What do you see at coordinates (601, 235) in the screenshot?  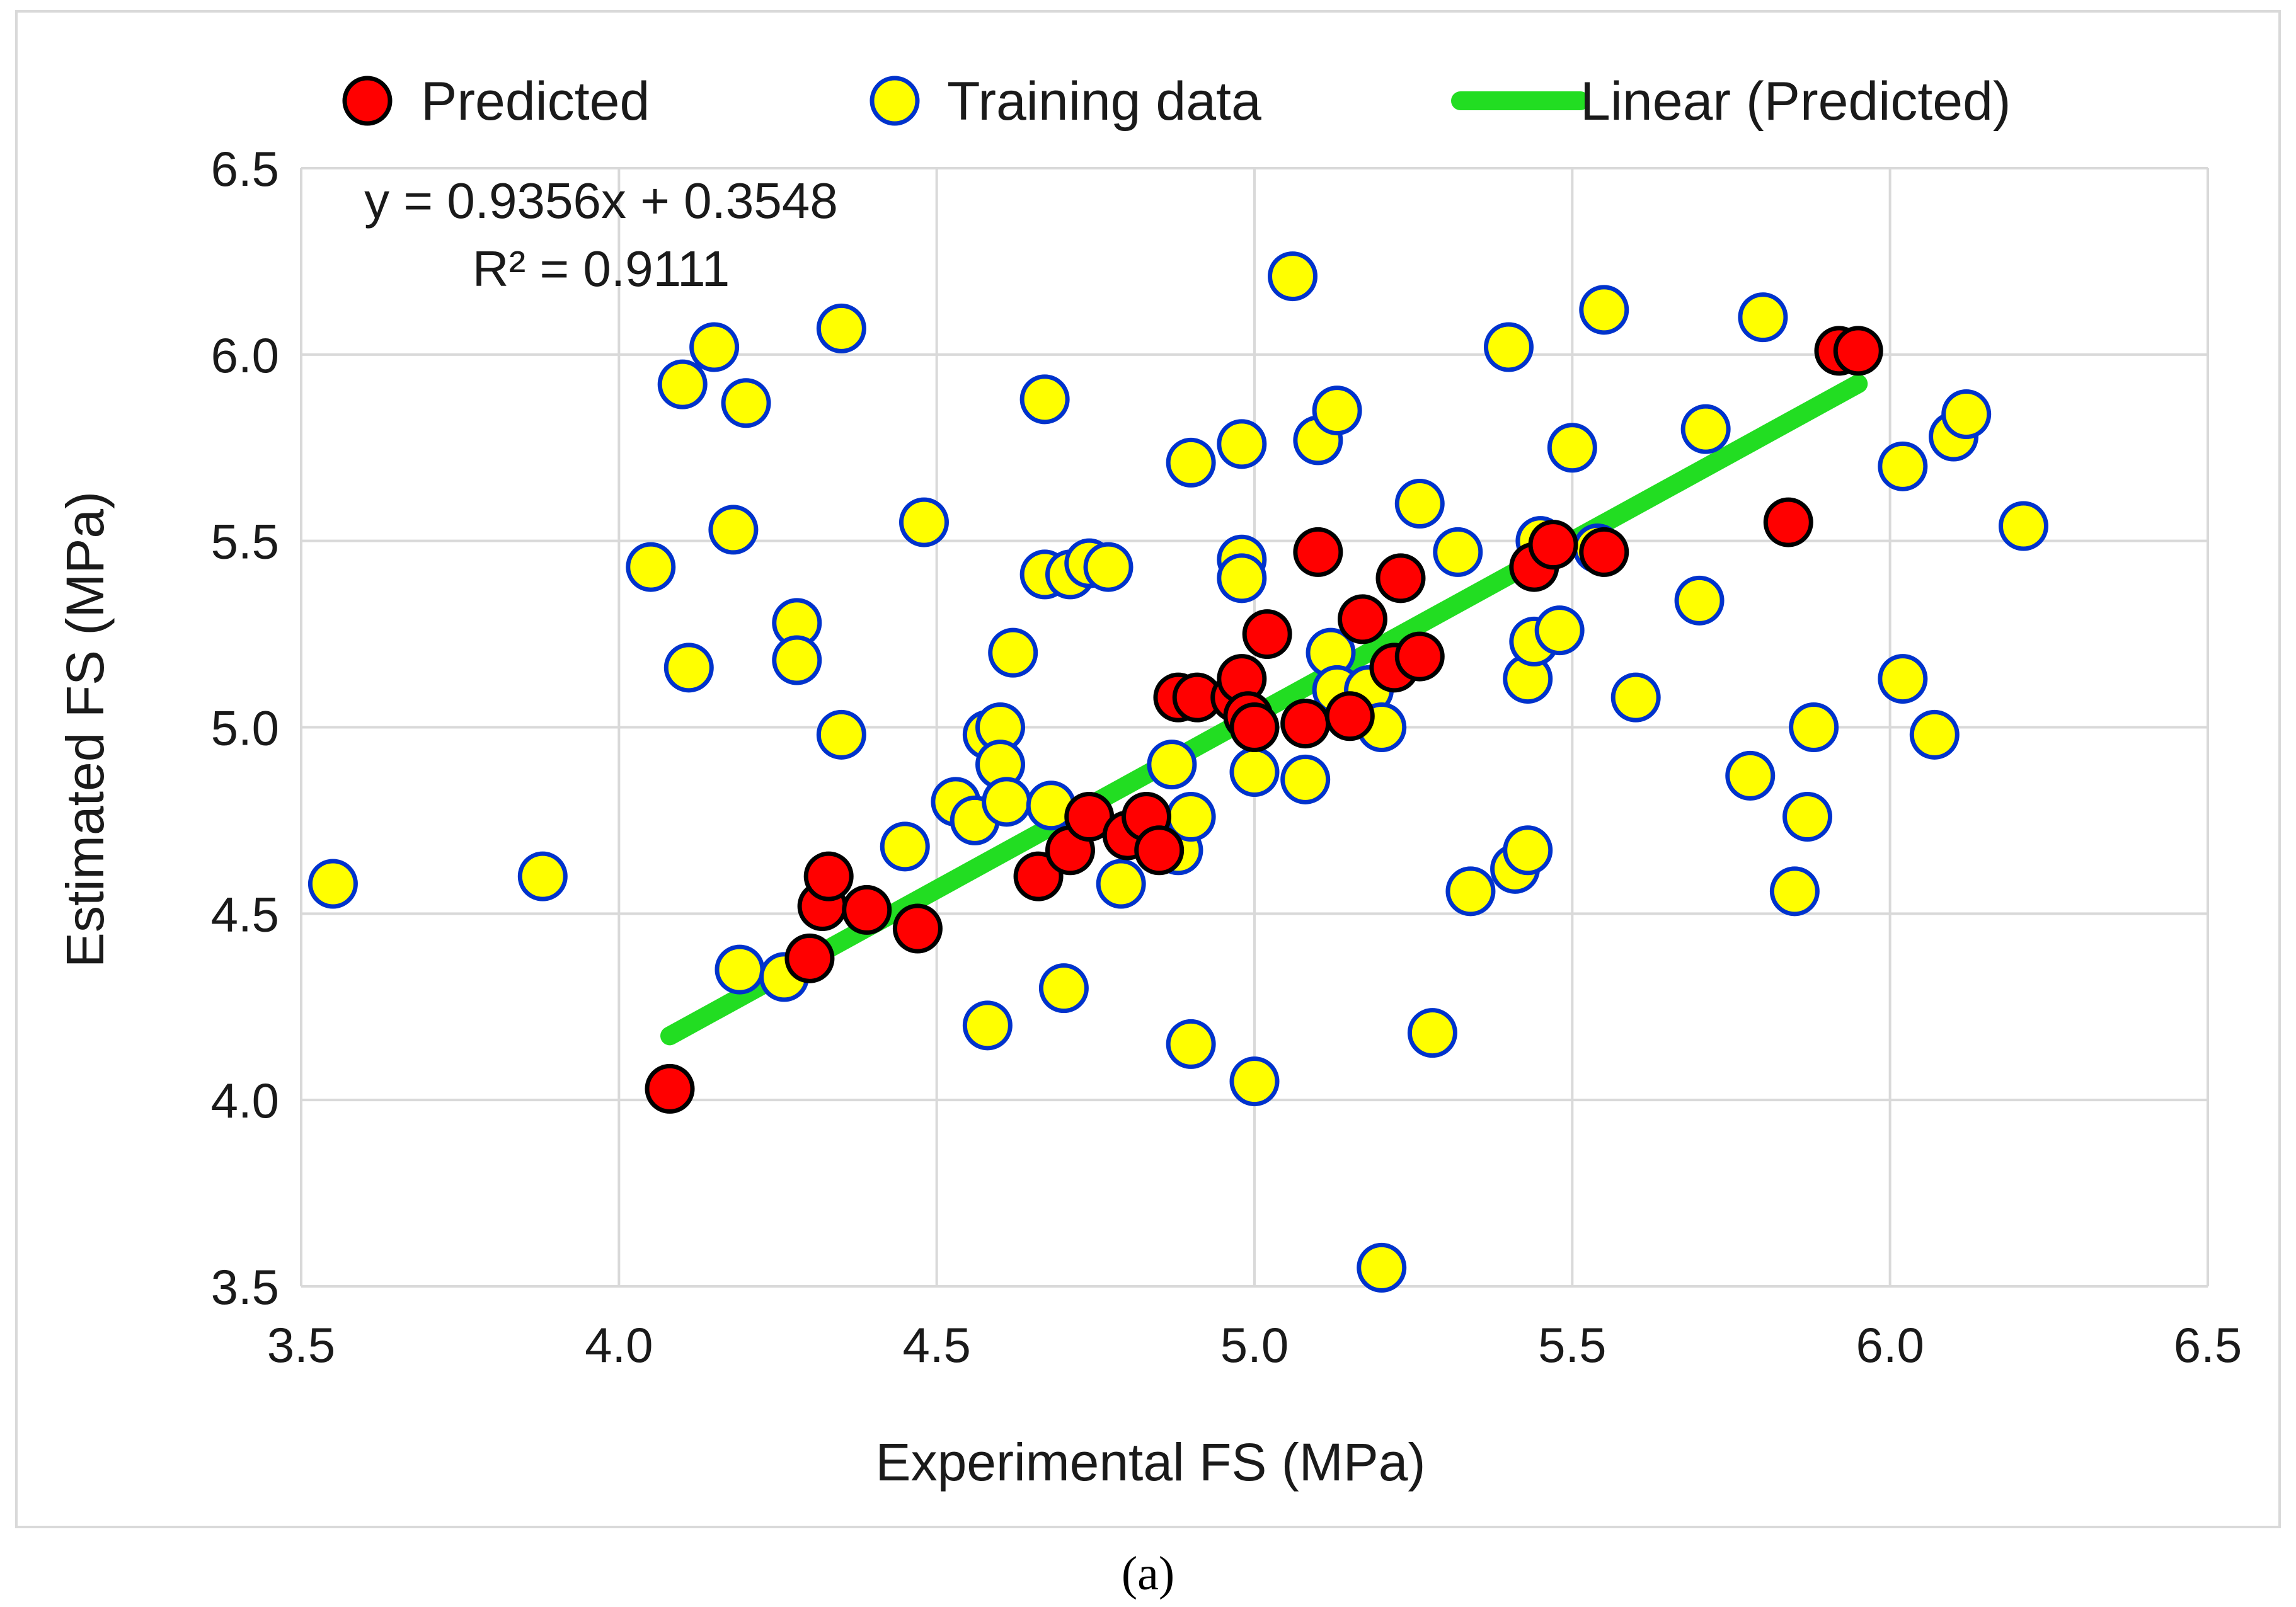 I see `regression-equation: y = 0.9356x + 0.3548 R² = 0.9111` at bounding box center [601, 235].